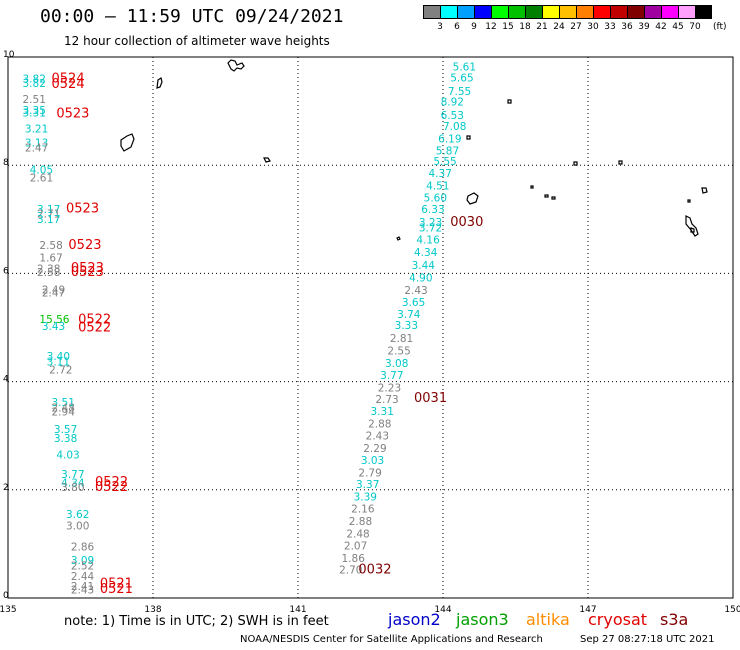 The width and height of the screenshot is (740, 650). Describe the element at coordinates (77, 515) in the screenshot. I see `wave-height-label: 3.62` at that location.